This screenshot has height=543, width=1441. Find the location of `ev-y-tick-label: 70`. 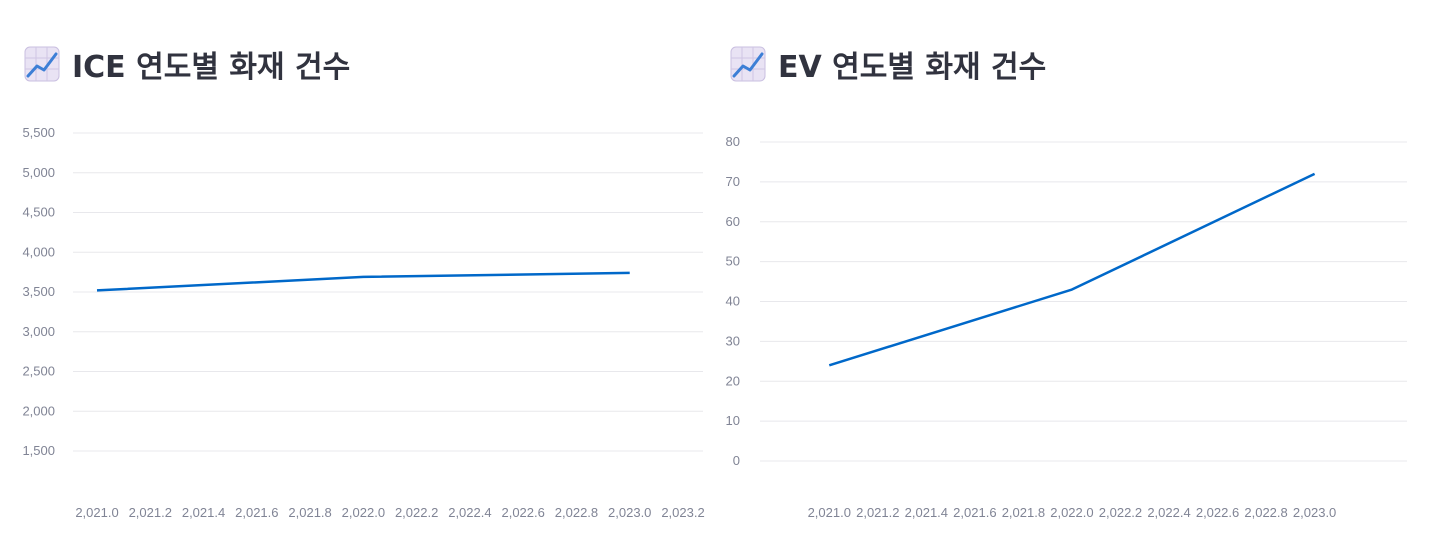

ev-y-tick-label: 70 is located at coordinates (733, 181).